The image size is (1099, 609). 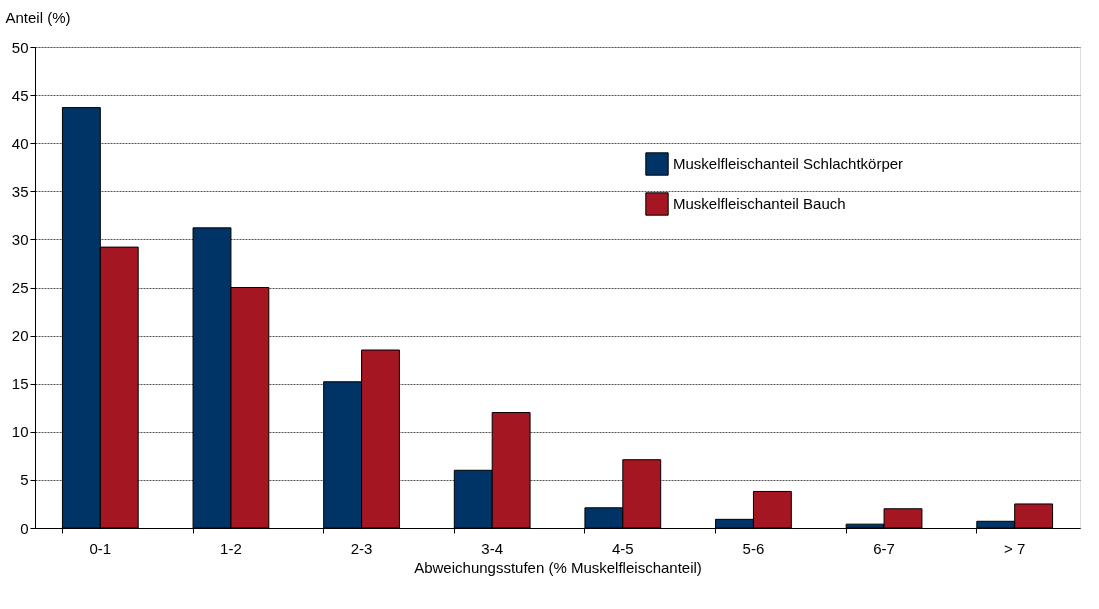 I want to click on y-tick-label: 35, so click(x=20, y=191).